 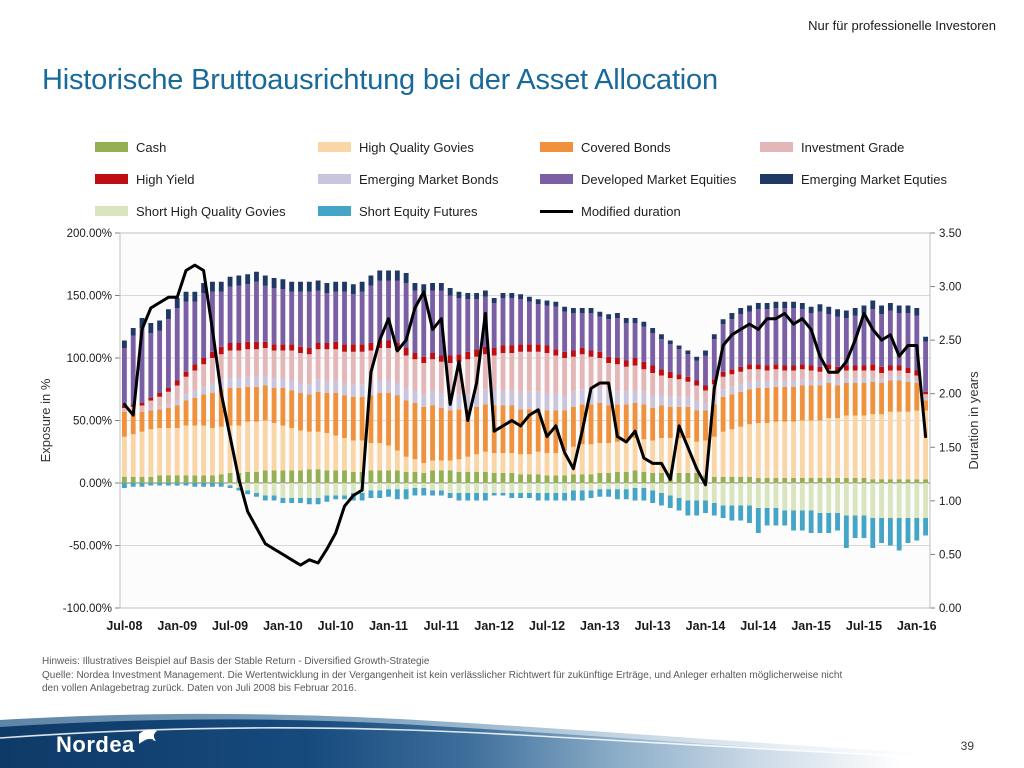 What do you see at coordinates (659, 179) in the screenshot?
I see `legend-label: Developed Market Equities` at bounding box center [659, 179].